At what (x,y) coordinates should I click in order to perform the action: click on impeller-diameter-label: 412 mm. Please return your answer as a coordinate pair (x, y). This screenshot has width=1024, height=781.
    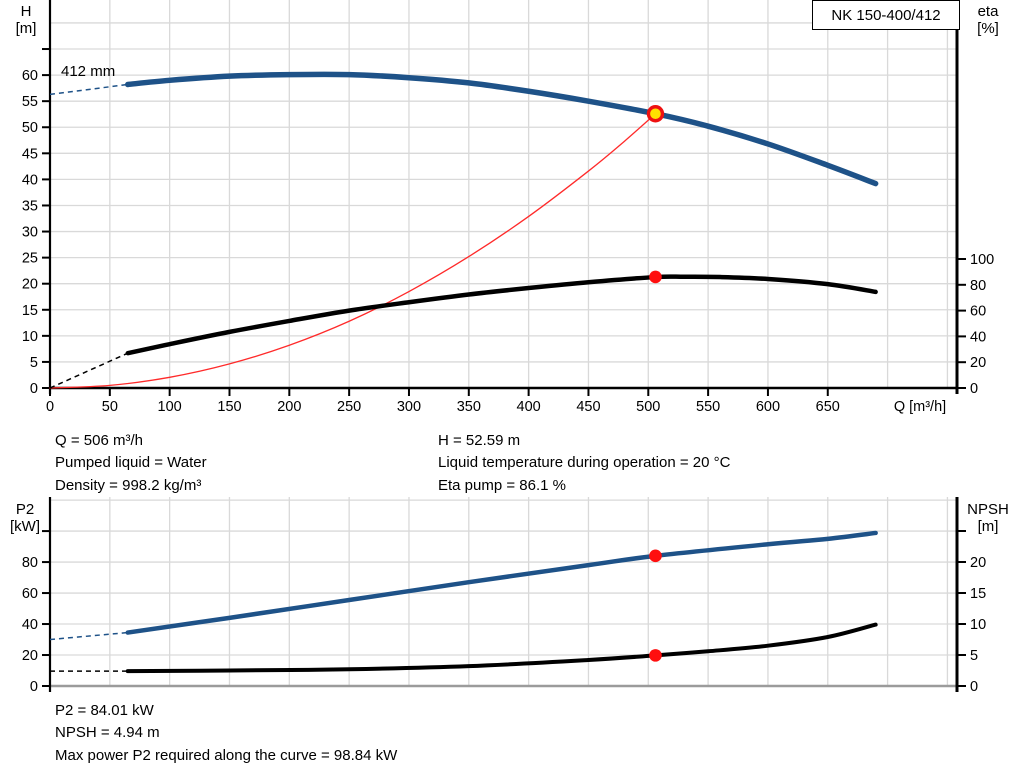
    Looking at the image, I should click on (88, 71).